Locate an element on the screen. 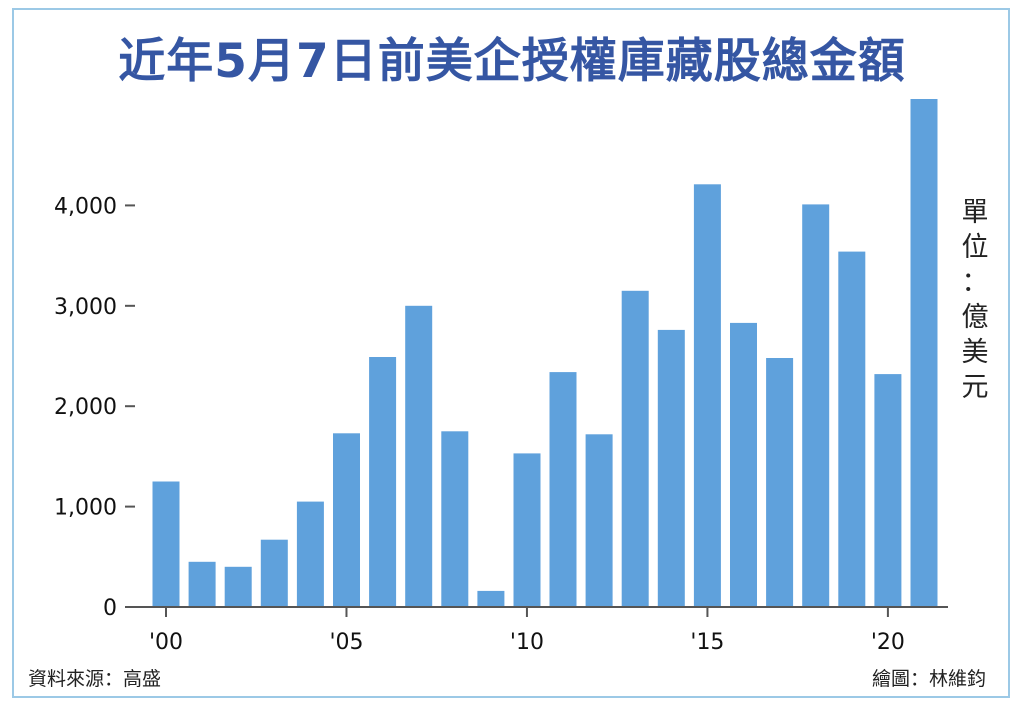 The width and height of the screenshot is (1024, 708). bar-2019 is located at coordinates (852, 429).